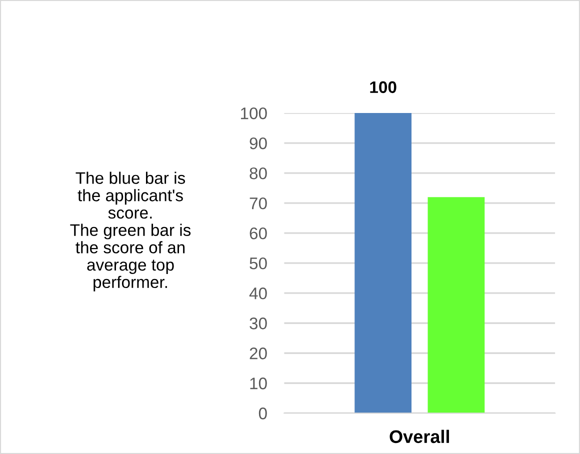  I want to click on y-tick-label: 100, so click(254, 113).